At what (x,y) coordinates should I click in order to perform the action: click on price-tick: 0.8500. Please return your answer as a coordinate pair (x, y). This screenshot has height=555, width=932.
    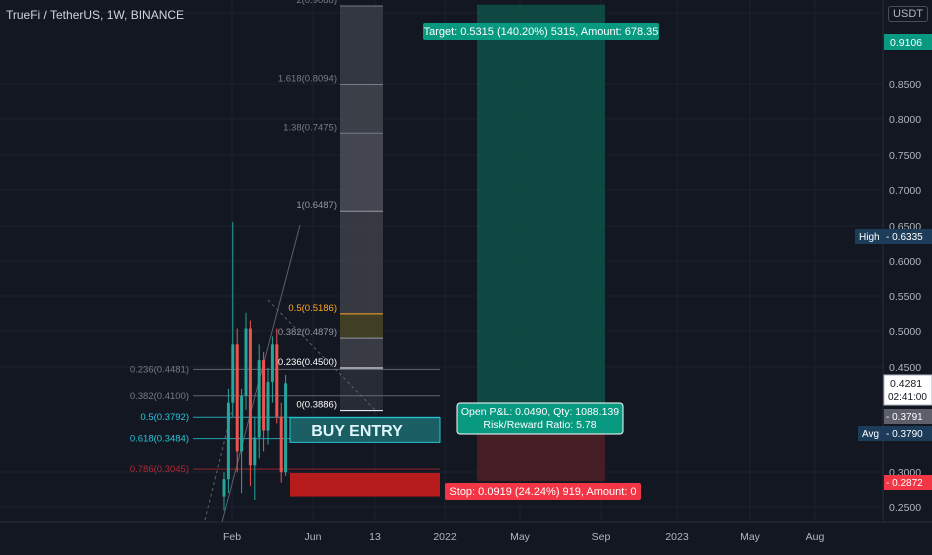
    Looking at the image, I should click on (905, 85).